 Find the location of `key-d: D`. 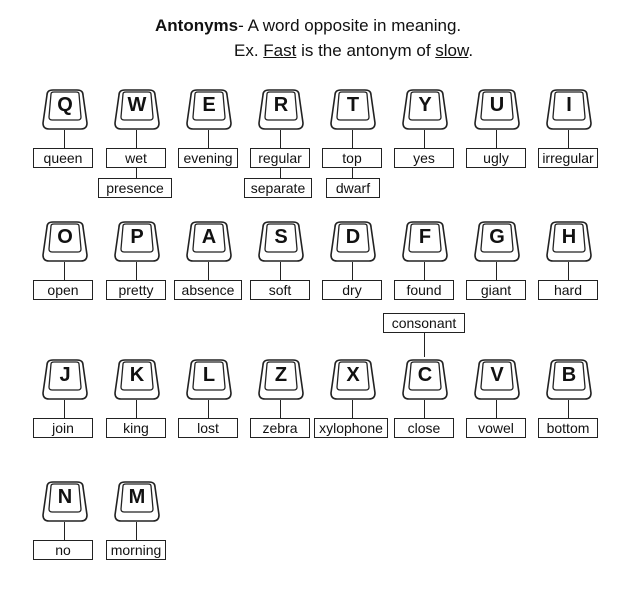

key-d: D is located at coordinates (355, 250).